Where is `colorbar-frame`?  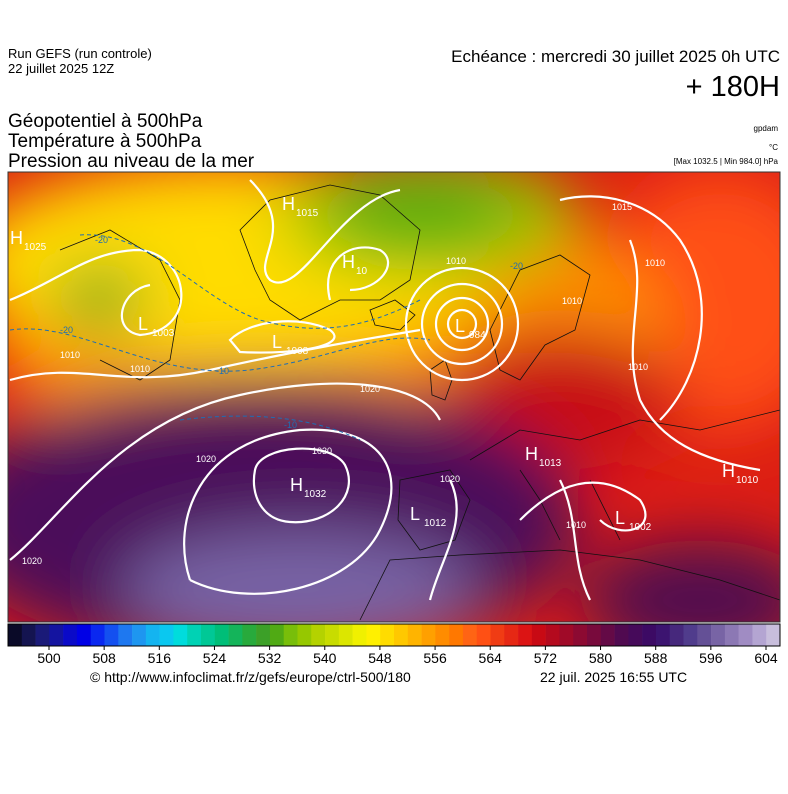
colorbar-frame is located at coordinates (394, 635).